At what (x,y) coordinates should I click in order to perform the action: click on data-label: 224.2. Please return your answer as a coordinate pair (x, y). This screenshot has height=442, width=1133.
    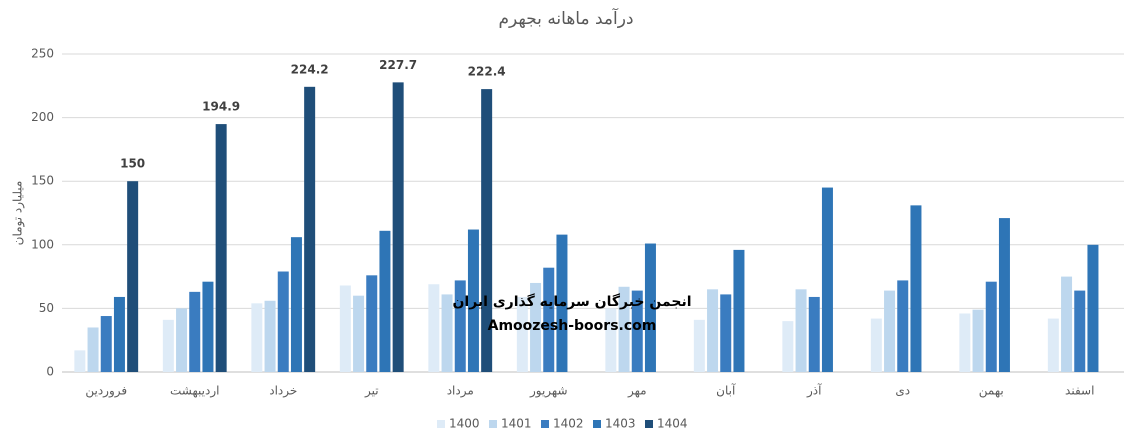
    Looking at the image, I should click on (310, 69).